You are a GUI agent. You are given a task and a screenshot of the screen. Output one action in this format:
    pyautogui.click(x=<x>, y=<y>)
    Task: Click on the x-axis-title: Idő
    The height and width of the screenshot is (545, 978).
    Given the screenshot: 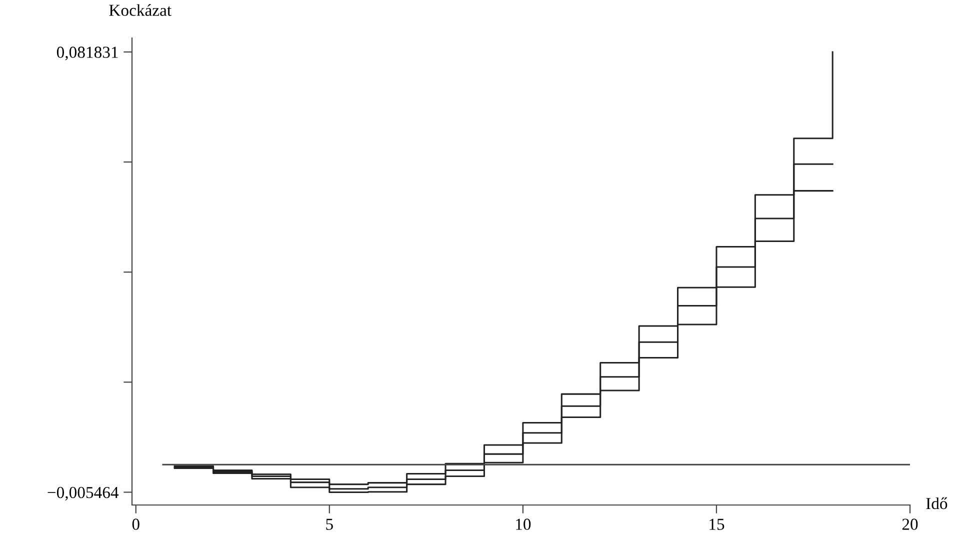 What is the action you would take?
    pyautogui.click(x=937, y=503)
    